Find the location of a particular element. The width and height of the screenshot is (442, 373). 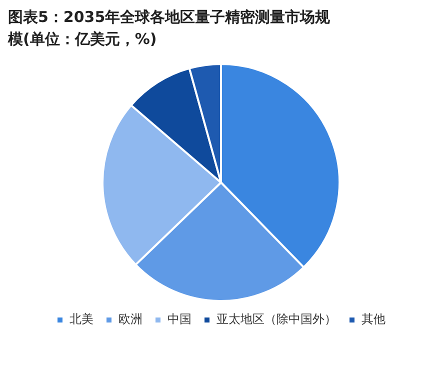

legend-label: 北美 is located at coordinates (82, 319).